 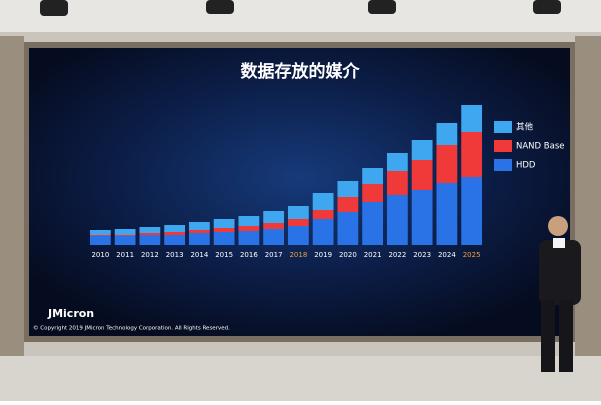 I want to click on legend-label: 其他, so click(x=525, y=127).